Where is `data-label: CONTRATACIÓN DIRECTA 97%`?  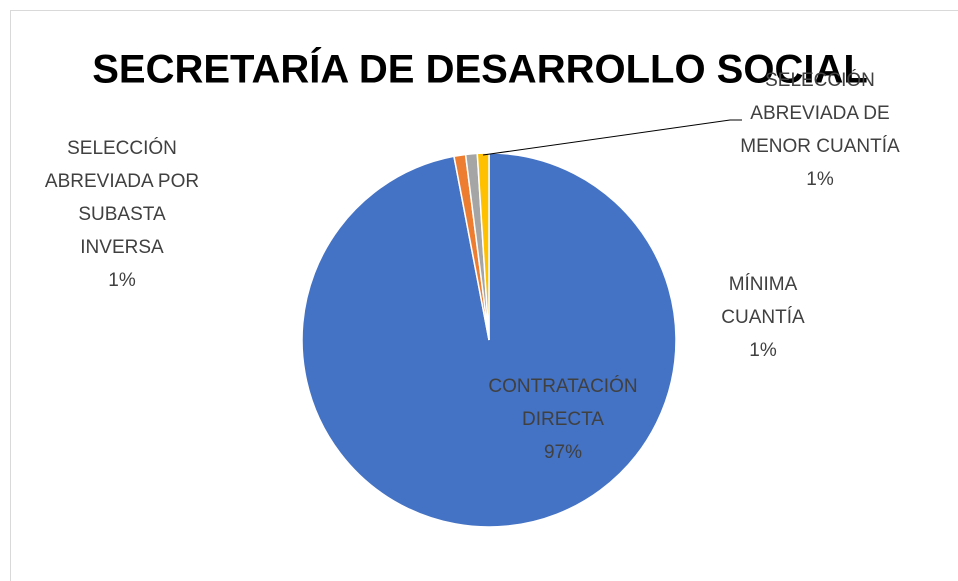
data-label: CONTRATACIÓN DIRECTA 97% is located at coordinates (563, 419).